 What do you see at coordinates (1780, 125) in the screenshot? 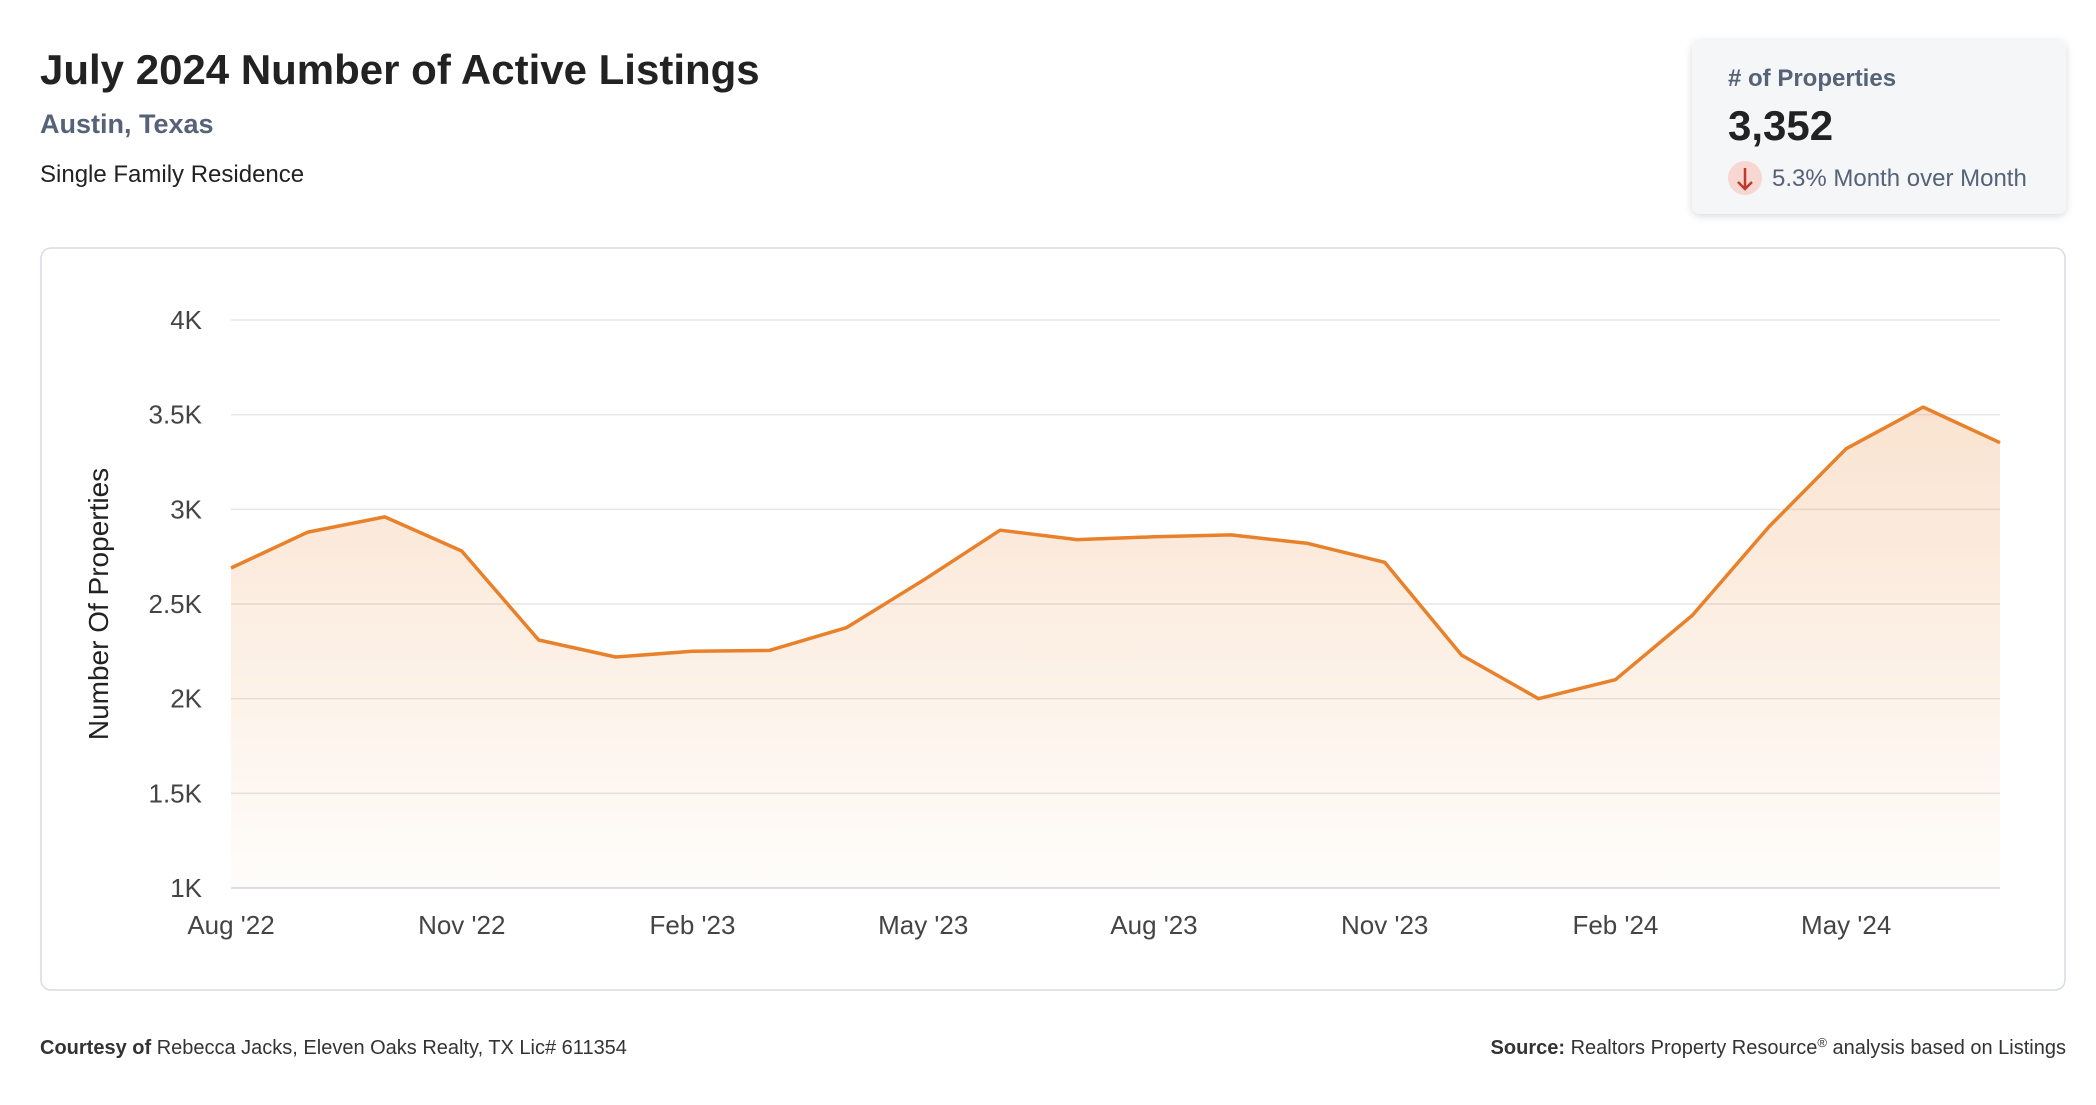
I see `card-value: 3,352` at bounding box center [1780, 125].